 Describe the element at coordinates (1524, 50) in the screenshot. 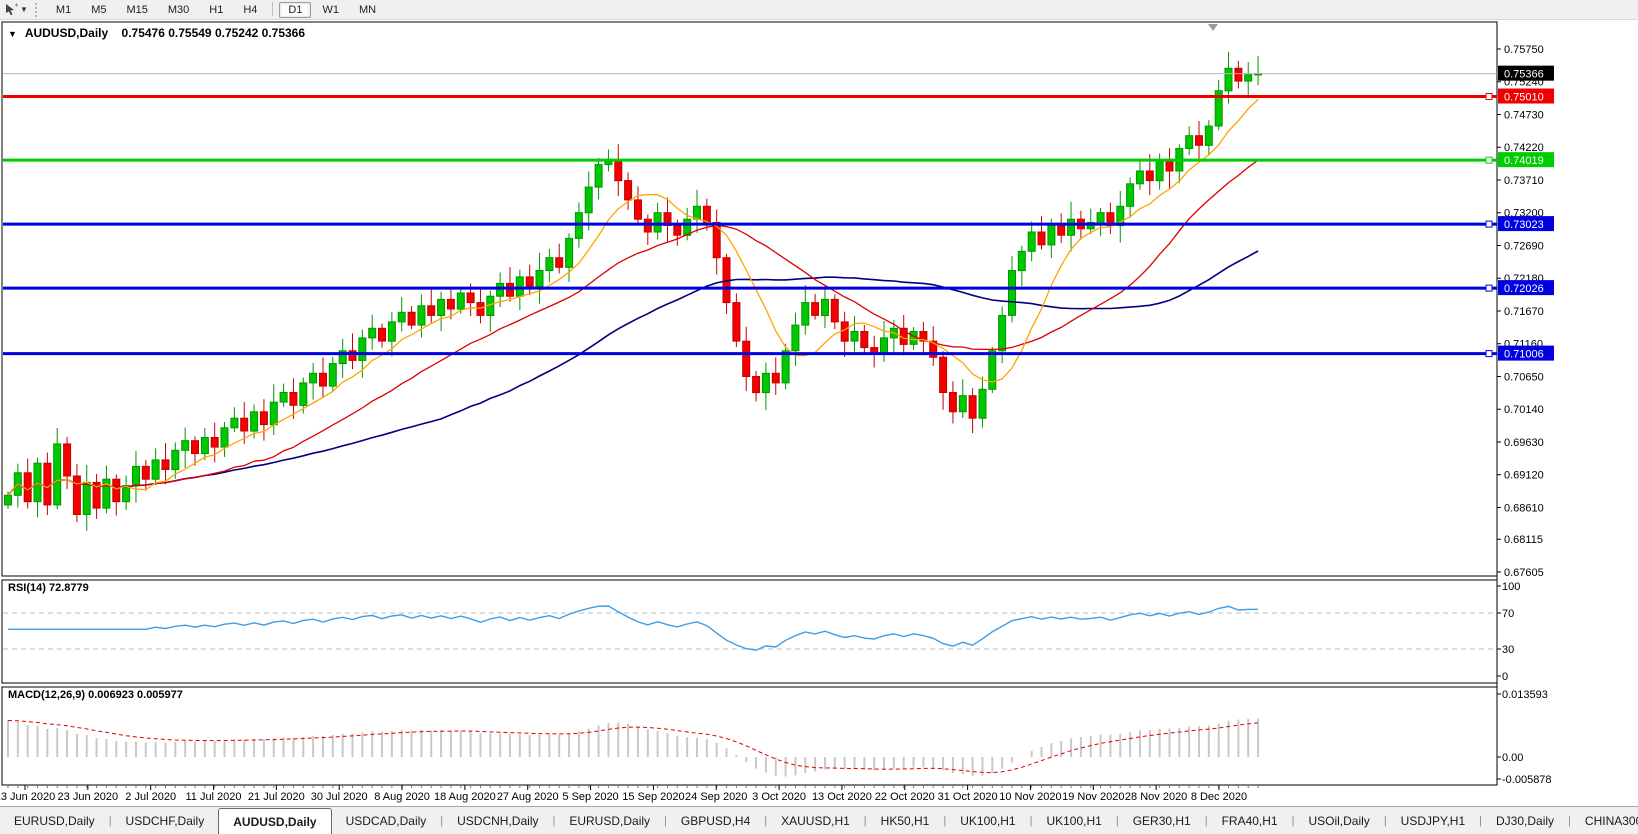

I see `price-tick-label: 0.75750` at that location.